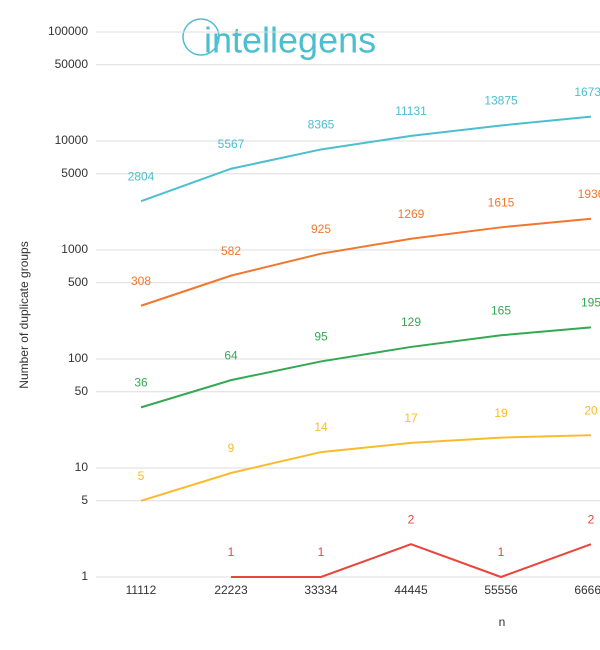 The height and width of the screenshot is (650, 600). I want to click on data-label: 36, so click(141, 383).